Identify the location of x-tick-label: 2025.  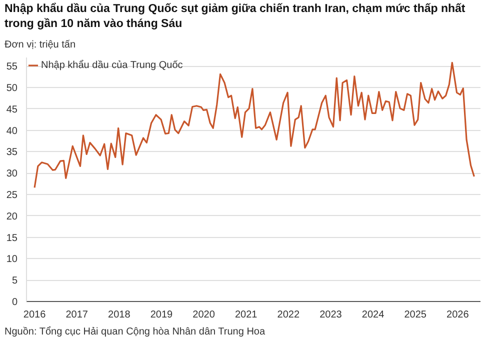
(415, 315).